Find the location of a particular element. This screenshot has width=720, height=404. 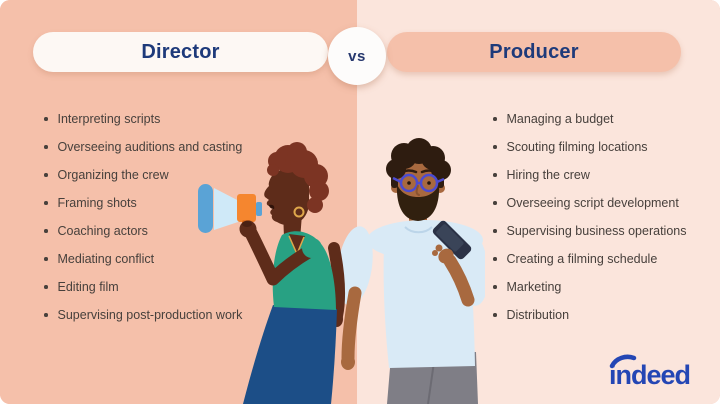

list-item: Scouting filming locations is located at coordinates (589, 147).